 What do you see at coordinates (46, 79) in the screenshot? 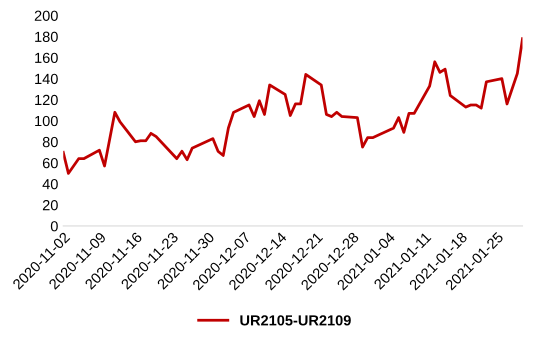
I see `y-tick-label: 140` at bounding box center [46, 79].